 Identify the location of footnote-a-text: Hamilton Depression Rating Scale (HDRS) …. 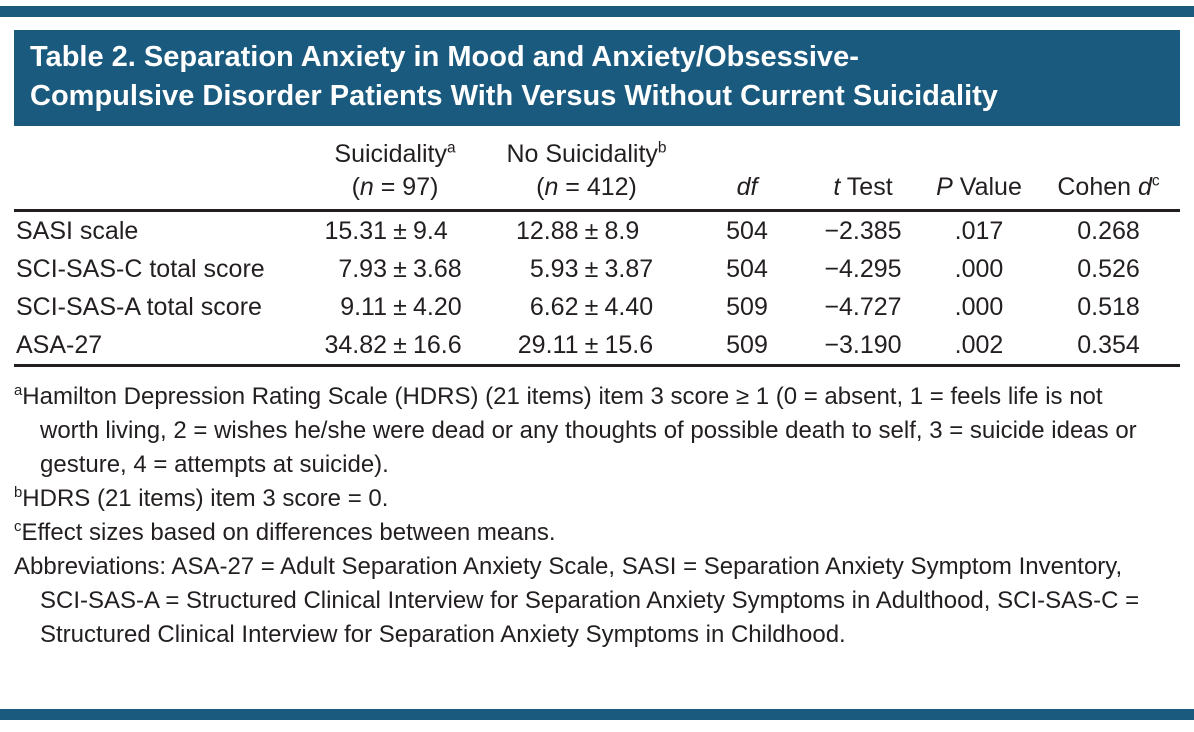
(579, 430).